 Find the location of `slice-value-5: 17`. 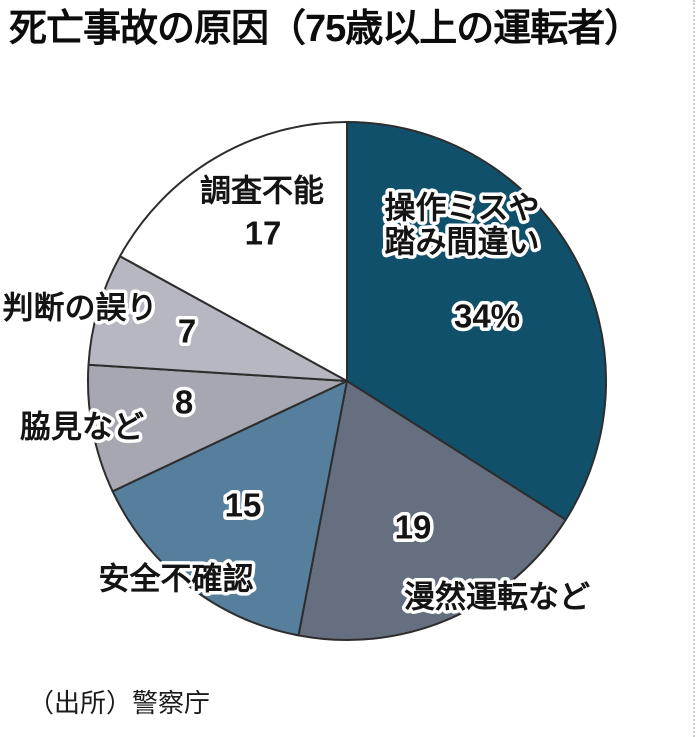

slice-value-5: 17 is located at coordinates (263, 233).